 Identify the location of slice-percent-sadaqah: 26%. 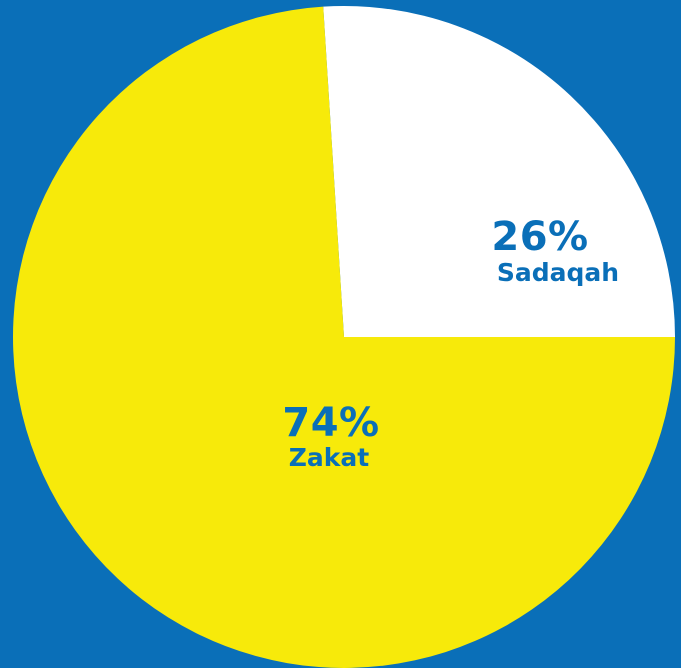
(539, 237).